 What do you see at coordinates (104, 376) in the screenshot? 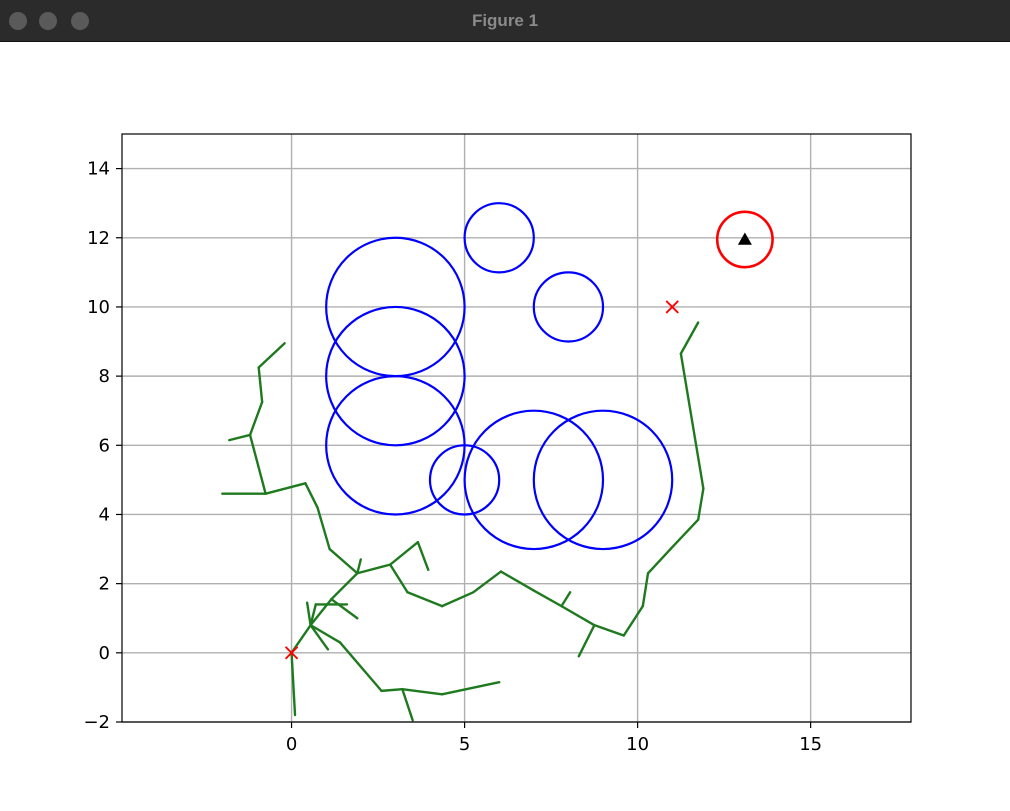
I see `y-tick-label: 8` at bounding box center [104, 376].